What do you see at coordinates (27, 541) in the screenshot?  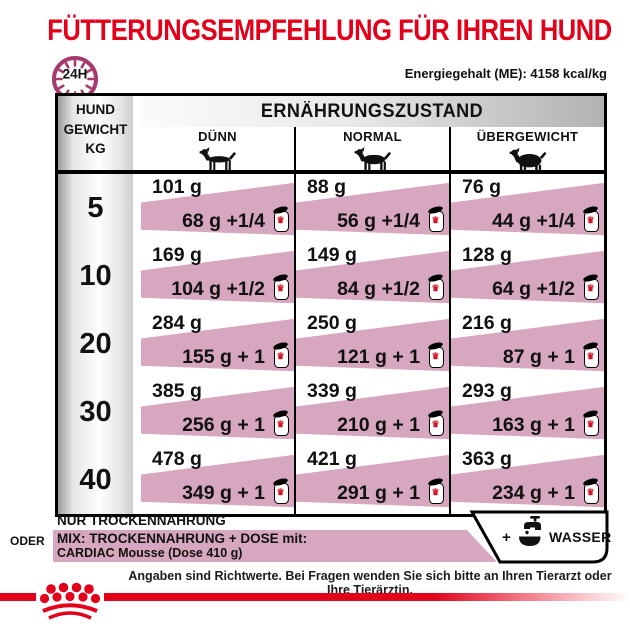 I see `legend-oder-label: ODER` at bounding box center [27, 541].